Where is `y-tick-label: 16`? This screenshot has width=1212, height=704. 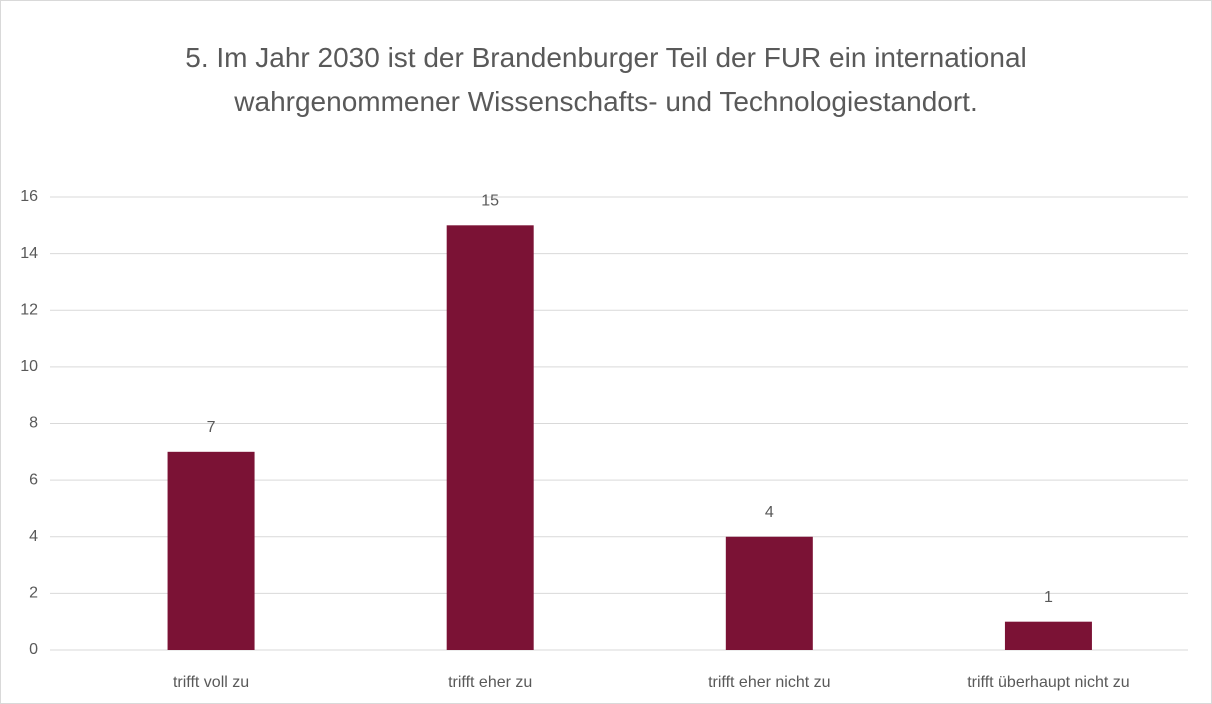 y-tick-label: 16 is located at coordinates (29, 196).